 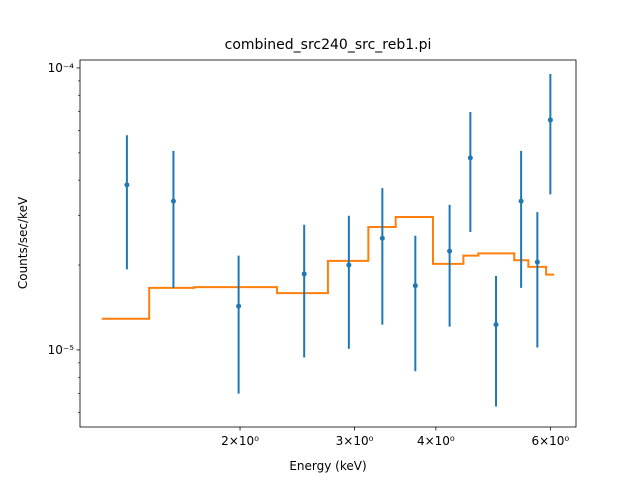 I want to click on x-tick-label: 6×10⁰, so click(x=550, y=441).